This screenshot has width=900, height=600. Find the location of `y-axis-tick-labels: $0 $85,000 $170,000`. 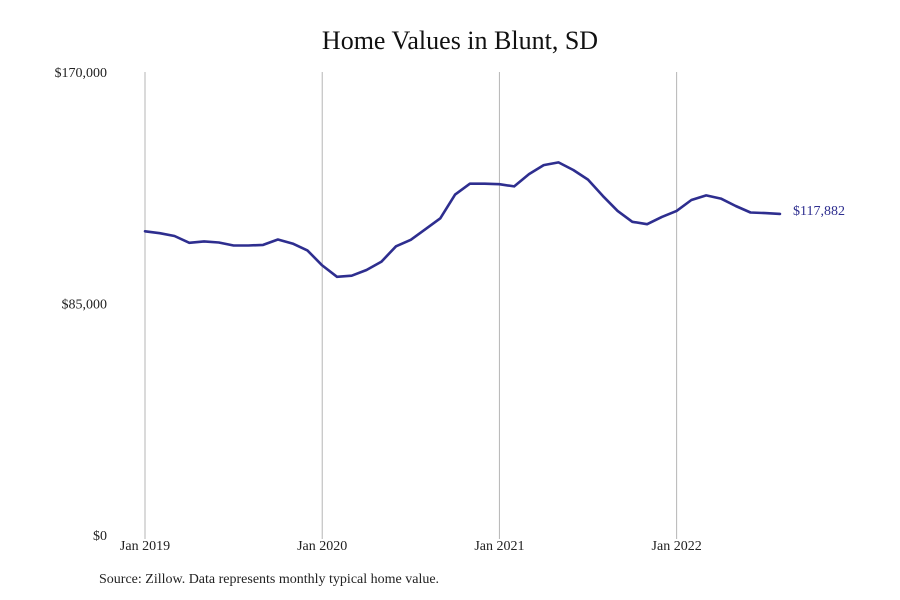

y-axis-tick-labels: $0 $85,000 $170,000 is located at coordinates (81, 305).